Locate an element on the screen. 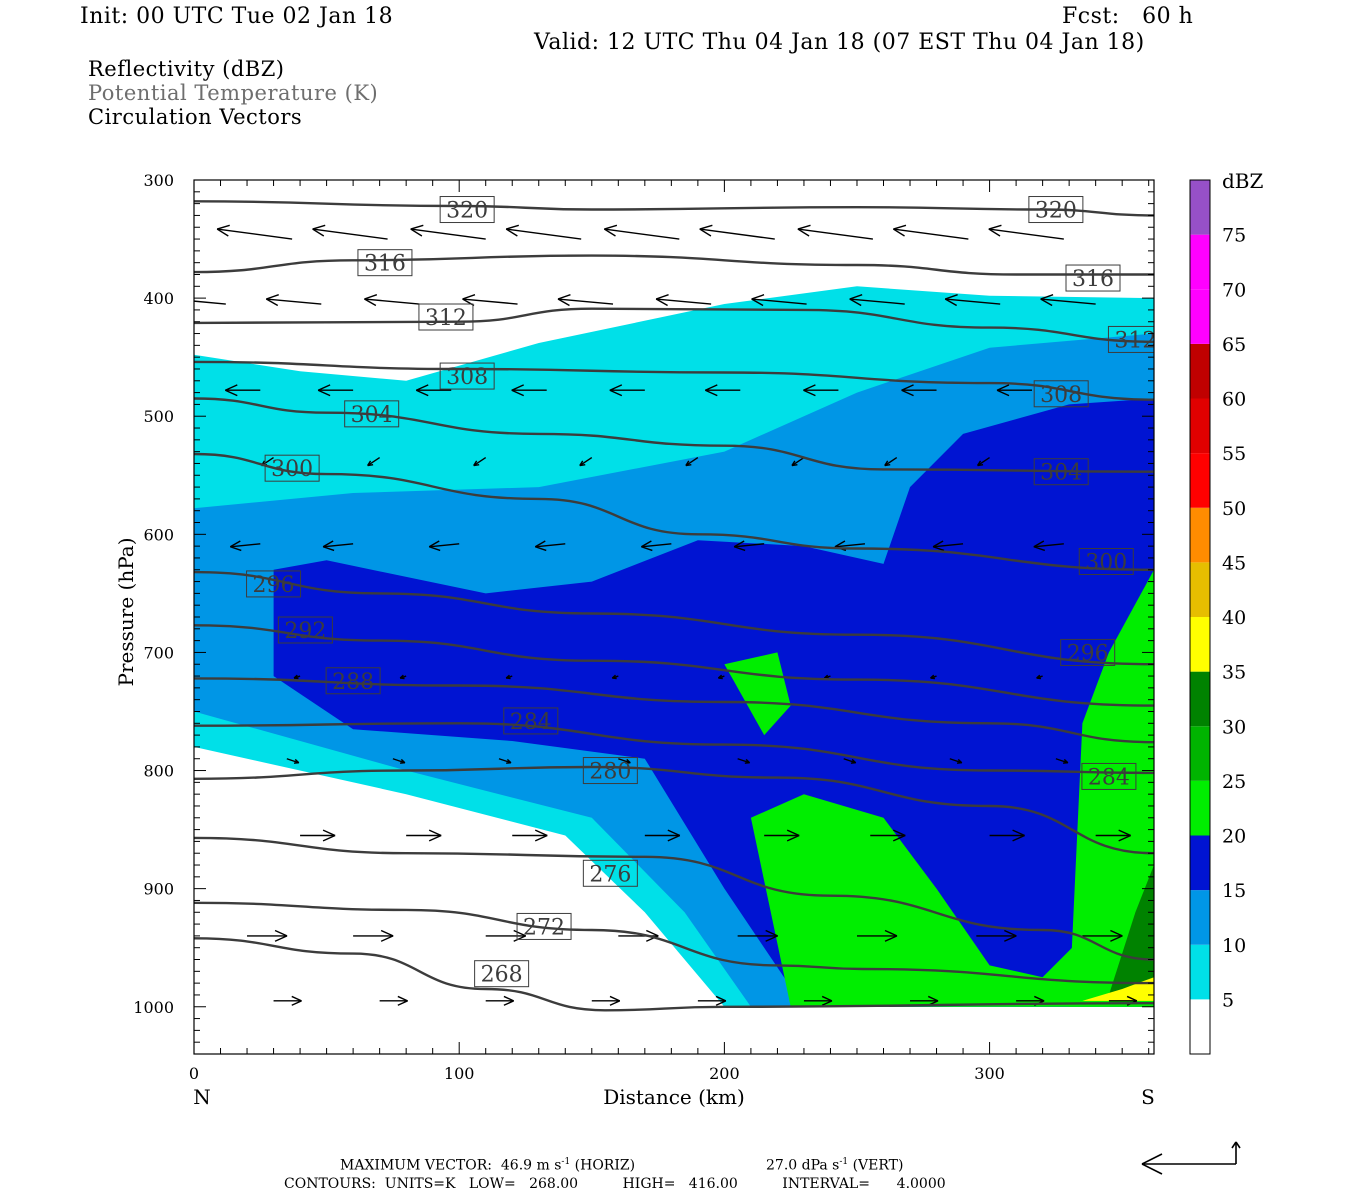  y-tick-label: 300 is located at coordinates (158, 180).